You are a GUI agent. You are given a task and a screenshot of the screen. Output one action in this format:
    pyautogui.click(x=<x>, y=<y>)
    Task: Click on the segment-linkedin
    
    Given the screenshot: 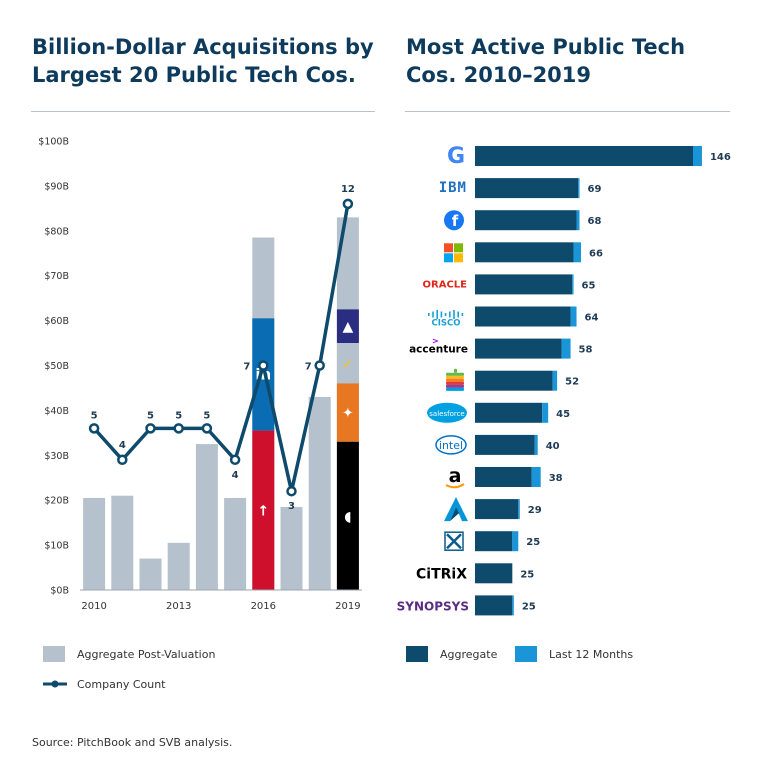 What is the action you would take?
    pyautogui.click(x=263, y=374)
    